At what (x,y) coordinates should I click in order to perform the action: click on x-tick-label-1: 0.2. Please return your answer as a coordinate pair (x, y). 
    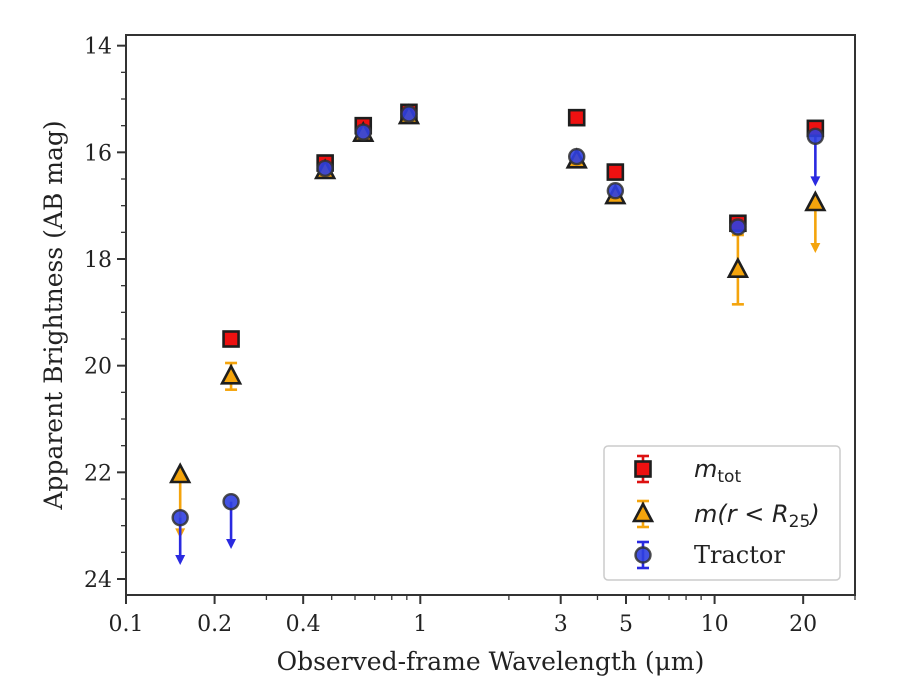
    Looking at the image, I should click on (214, 624).